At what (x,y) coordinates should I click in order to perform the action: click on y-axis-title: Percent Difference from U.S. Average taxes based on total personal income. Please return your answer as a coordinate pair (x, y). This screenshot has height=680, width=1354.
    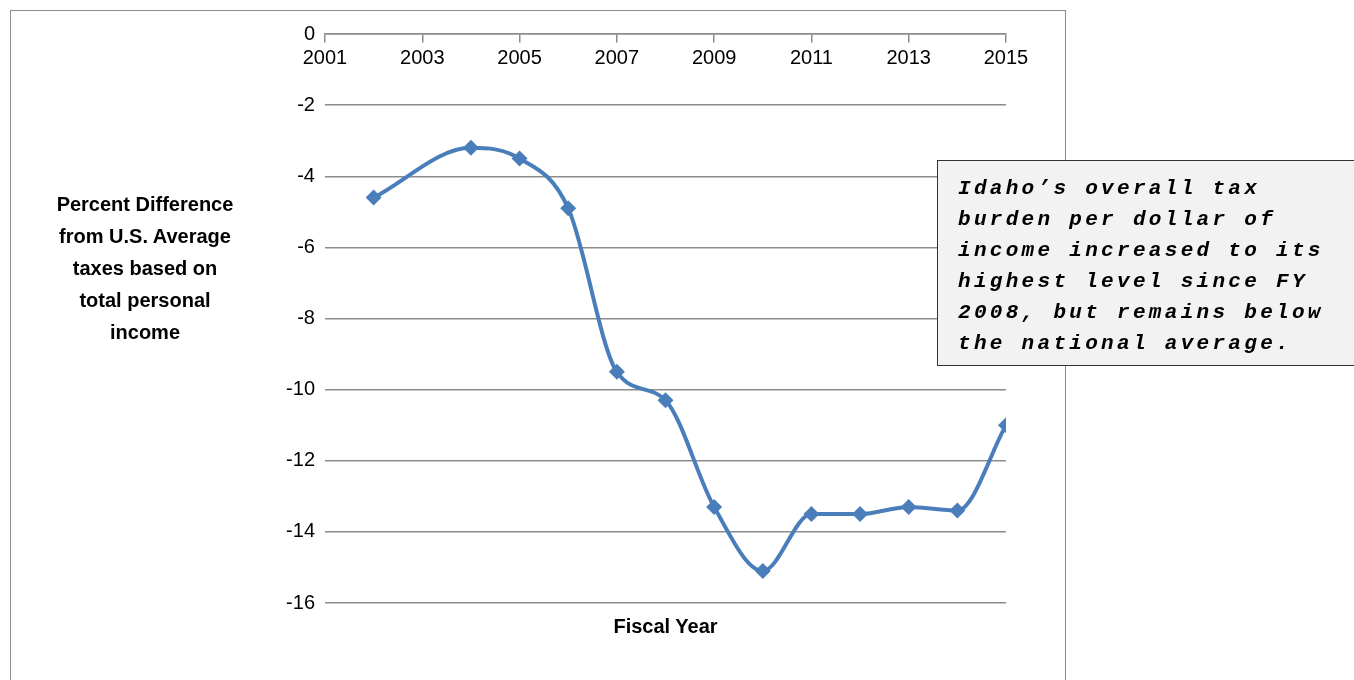
    Looking at the image, I should click on (145, 268).